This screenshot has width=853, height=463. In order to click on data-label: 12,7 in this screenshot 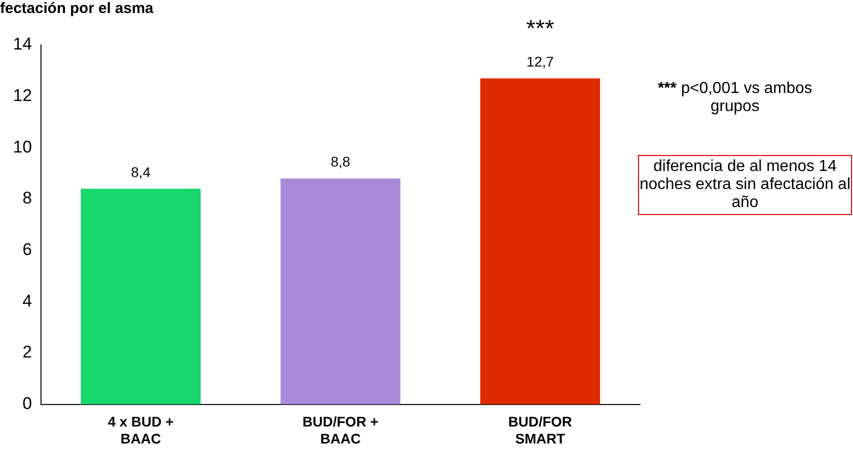, I will do `click(540, 61)`.